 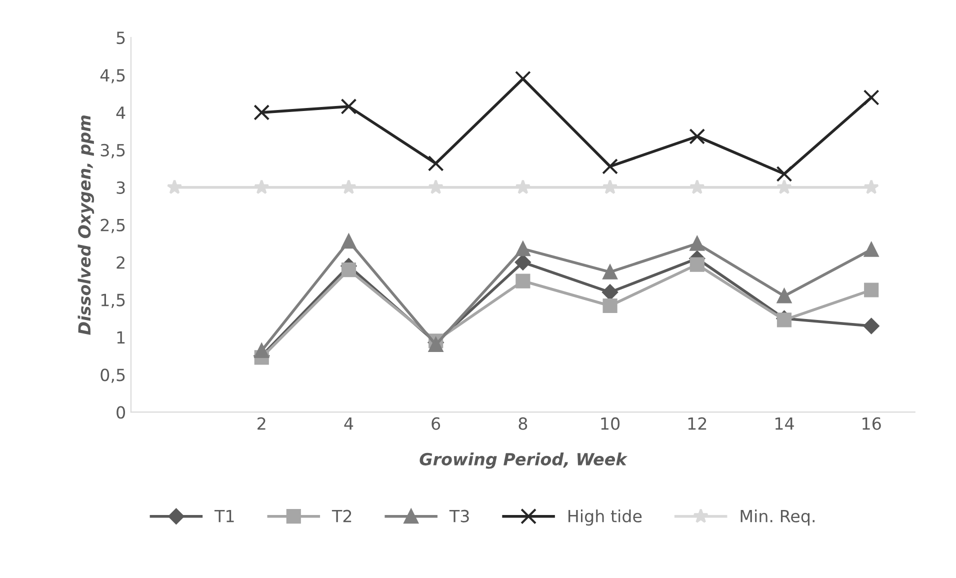 What do you see at coordinates (112, 76) in the screenshot?
I see `y-tick-label: 4,5` at bounding box center [112, 76].